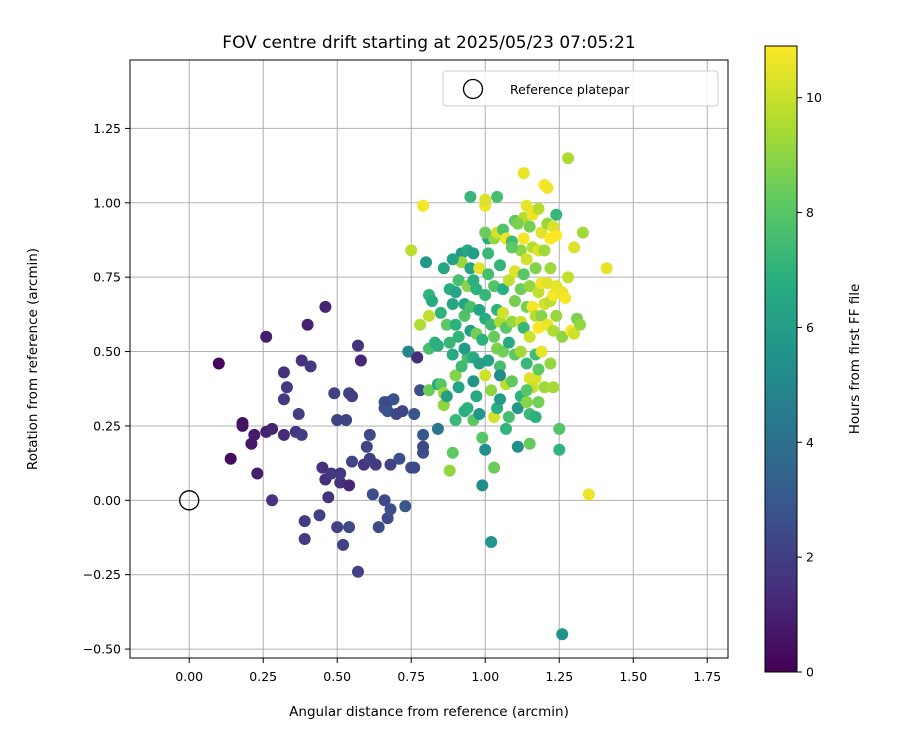 Image resolution: width=900 pixels, height=750 pixels. What do you see at coordinates (263, 676) in the screenshot?
I see `x-tick-label: 0.25` at bounding box center [263, 676].